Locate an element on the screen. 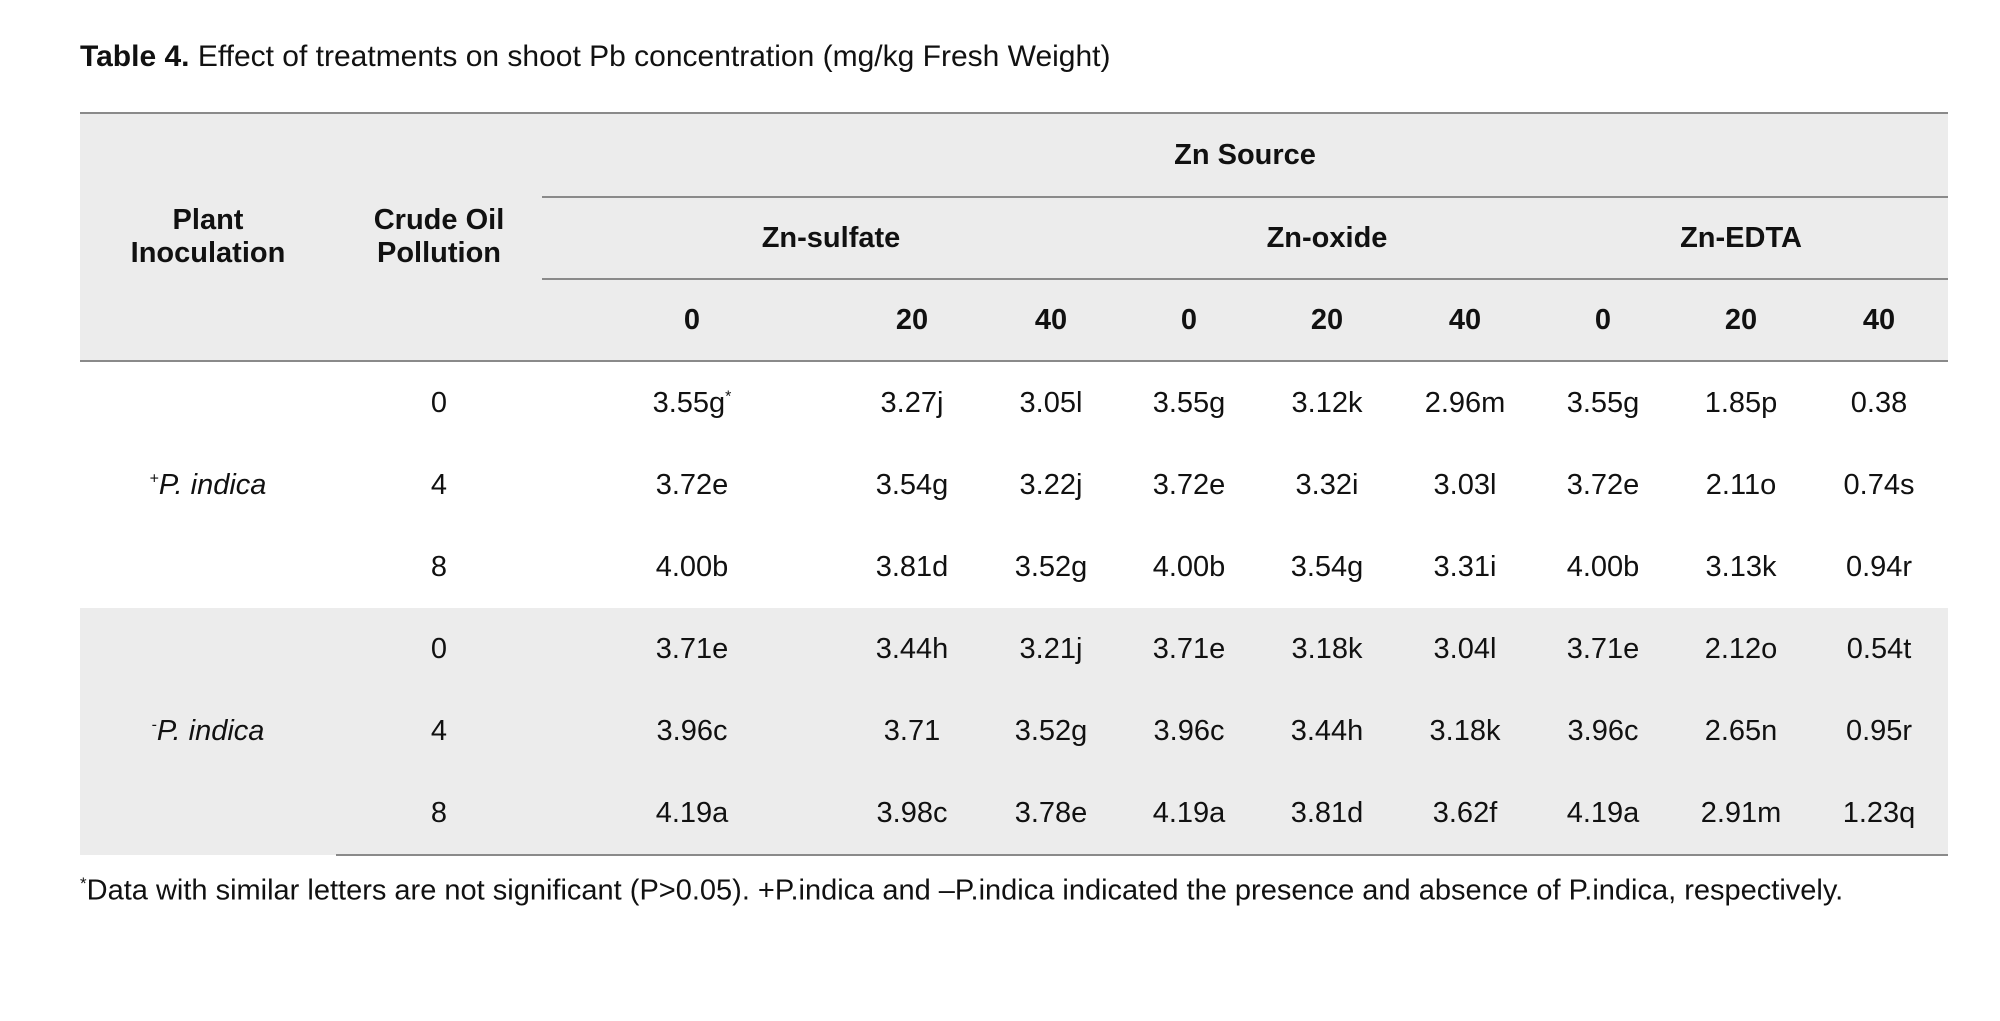  value-text: 3.32i is located at coordinates (1327, 484).